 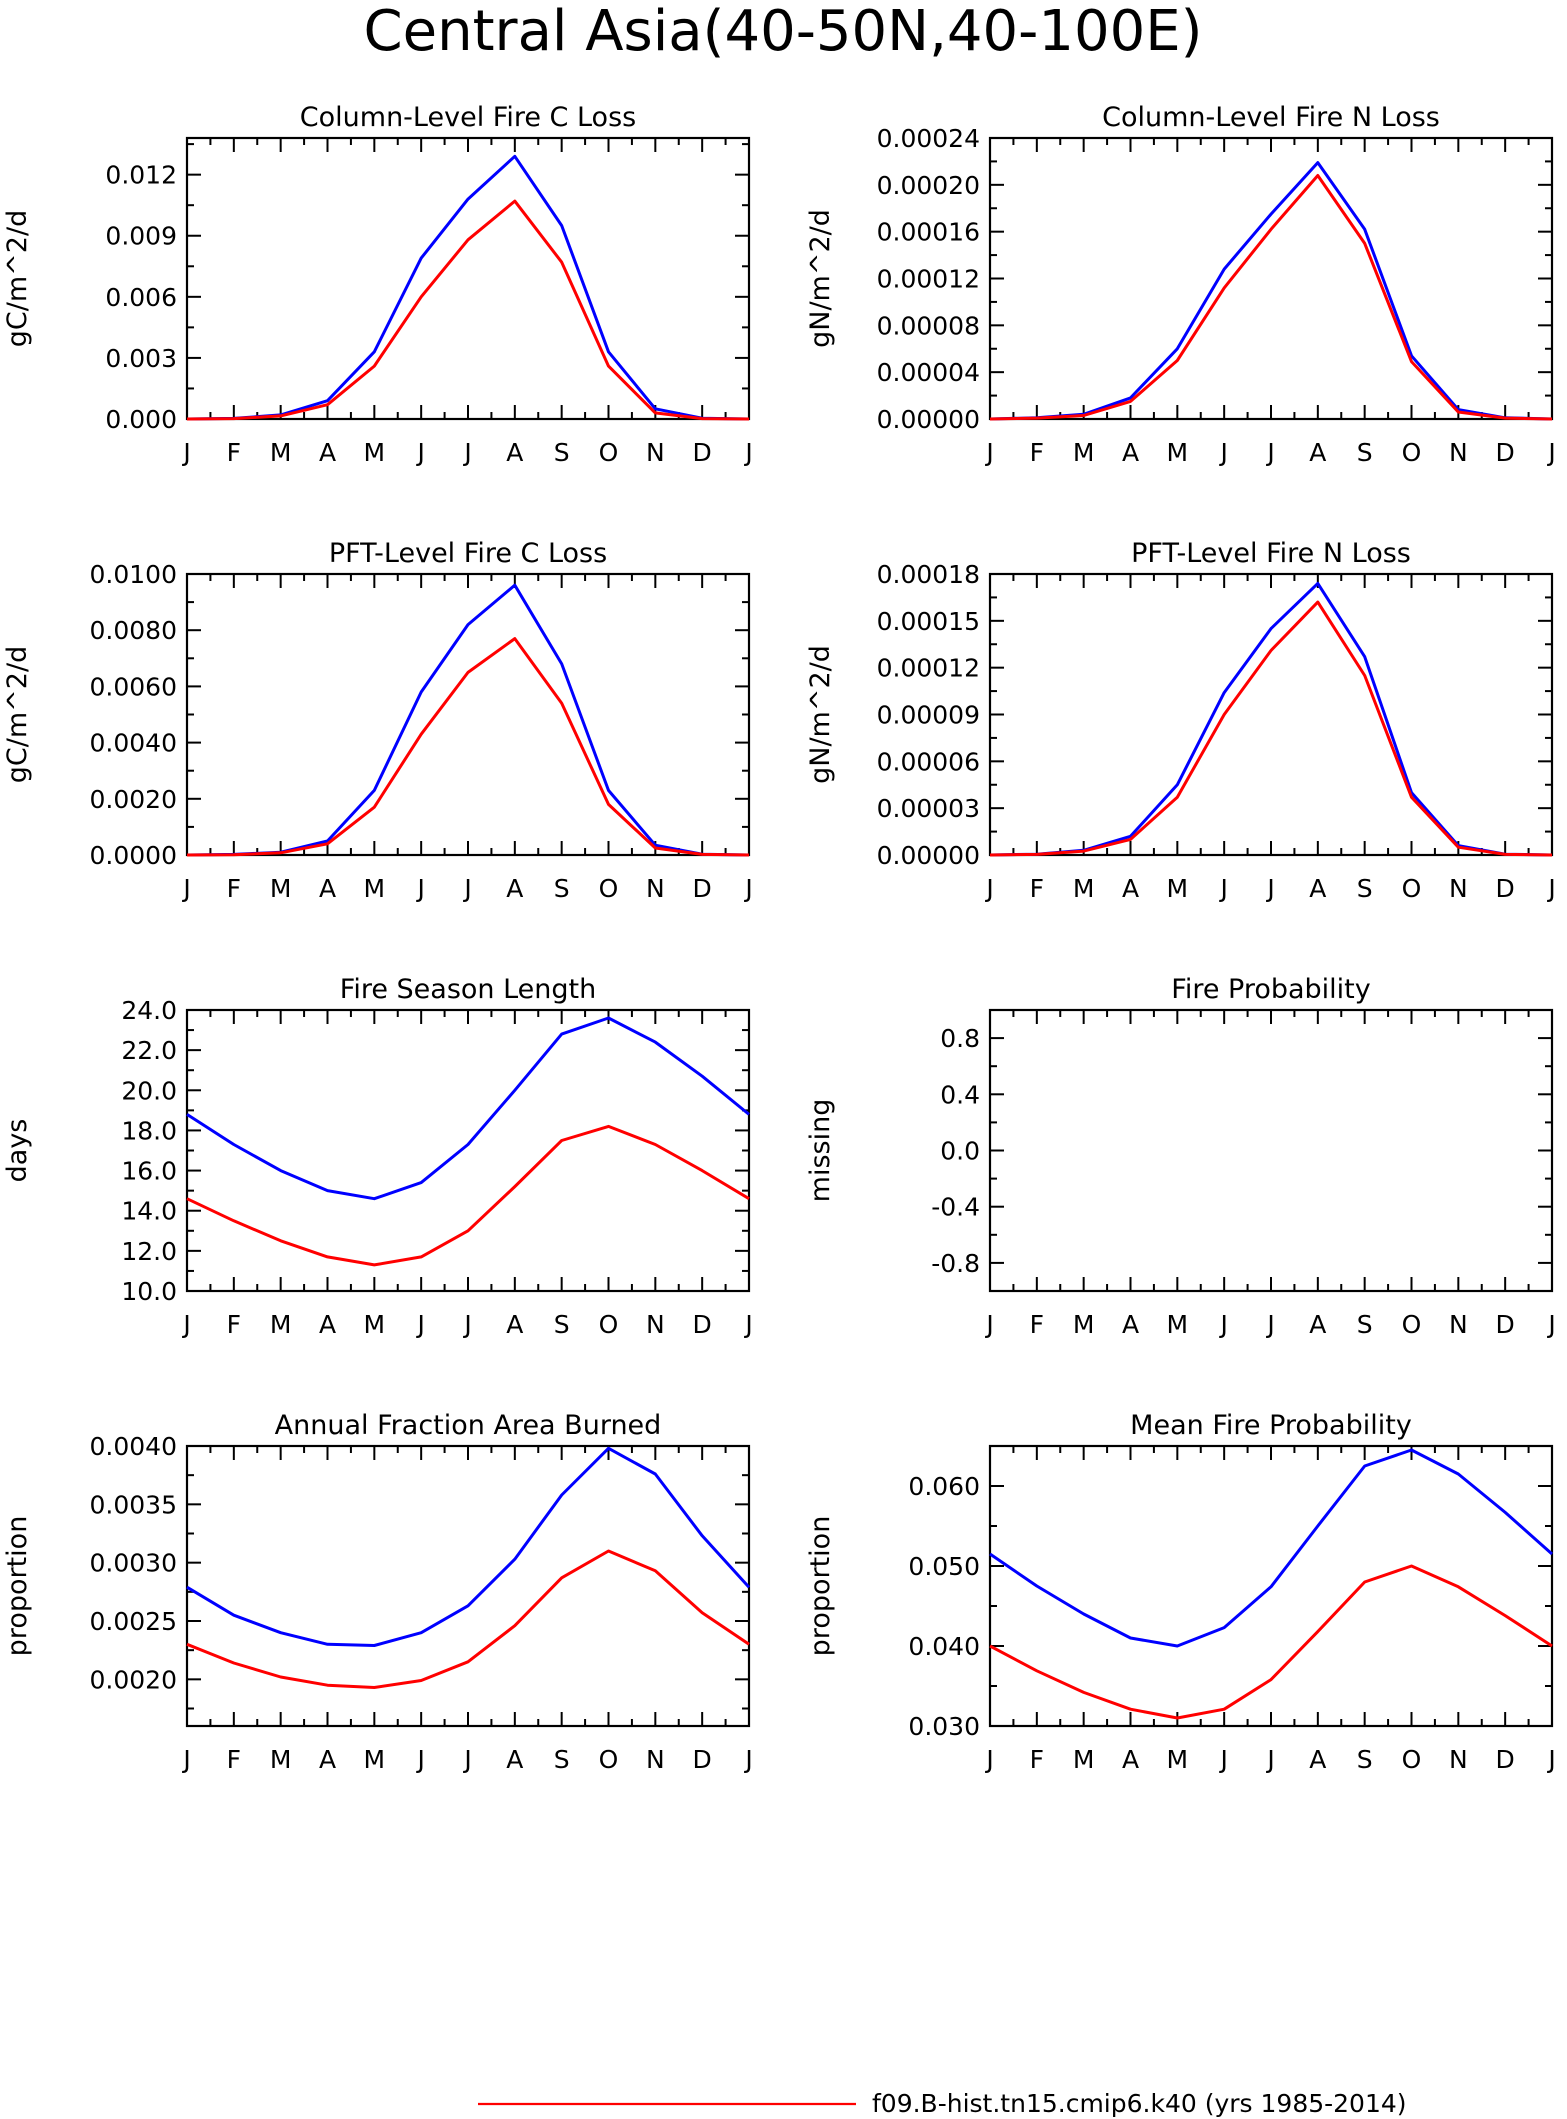 What do you see at coordinates (133, 1621) in the screenshot?
I see `y-tick-label: 0.0025` at bounding box center [133, 1621].